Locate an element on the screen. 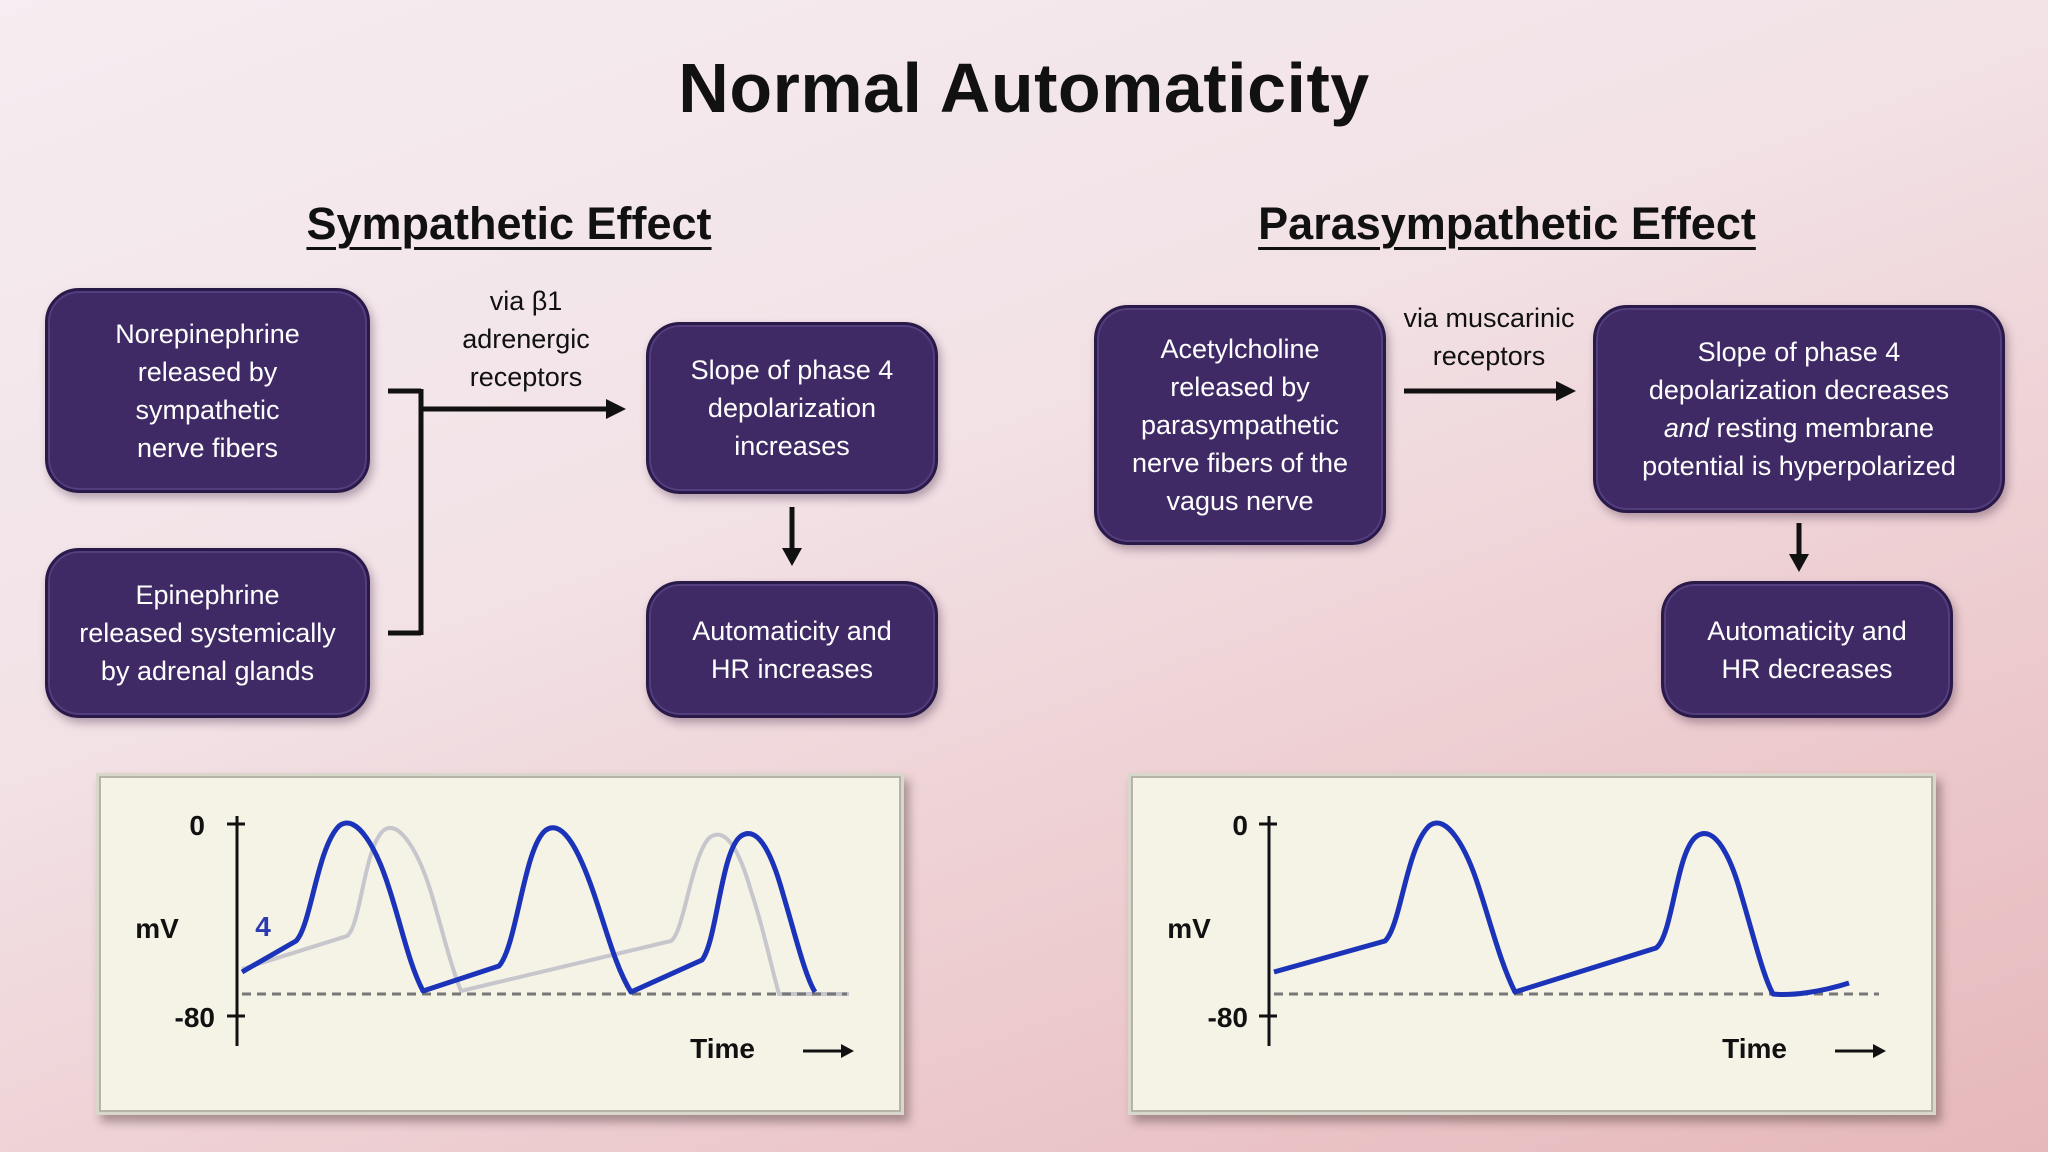 This screenshot has height=1152, width=2048. parasympathetic-slope-line-3: and resting membrane is located at coordinates (1799, 428).